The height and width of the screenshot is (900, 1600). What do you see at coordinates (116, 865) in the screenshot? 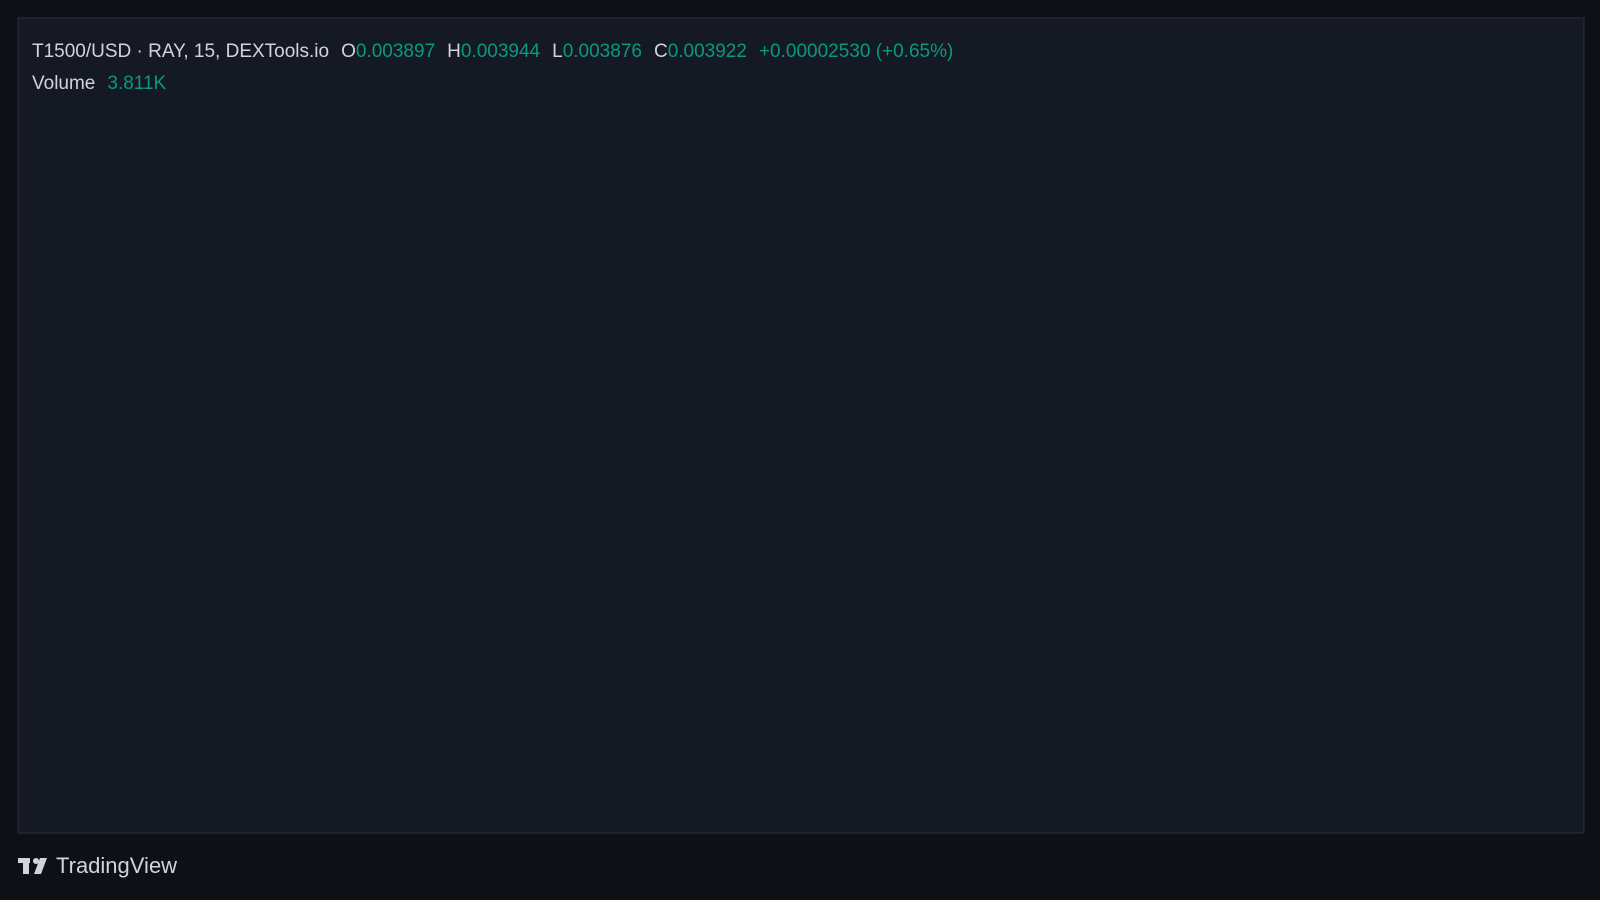
I see `brand: TradingView` at bounding box center [116, 865].